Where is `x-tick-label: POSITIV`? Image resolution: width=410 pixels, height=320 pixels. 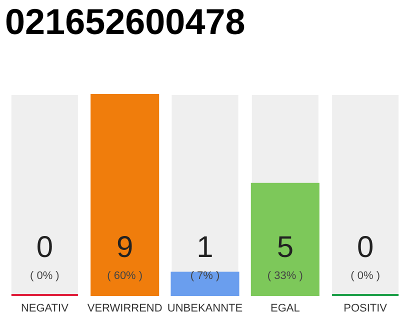 x-tick-label: POSITIV is located at coordinates (366, 308).